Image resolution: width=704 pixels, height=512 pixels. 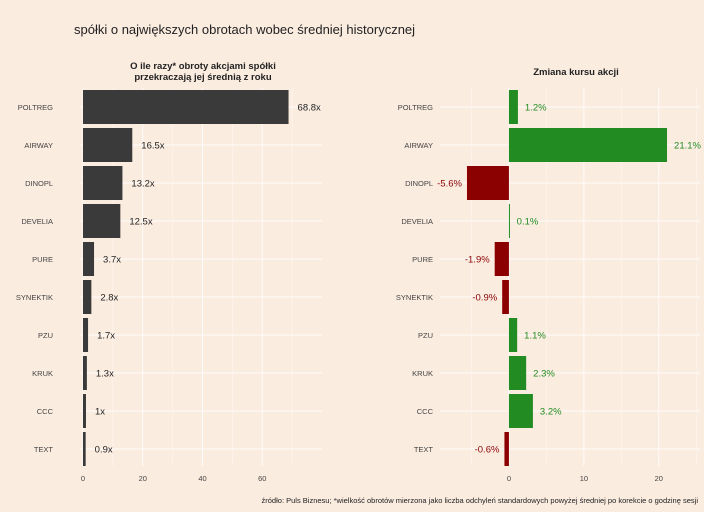 What do you see at coordinates (202, 77) in the screenshot?
I see `panel-title: przekraczają jej średnią z roku` at bounding box center [202, 77].